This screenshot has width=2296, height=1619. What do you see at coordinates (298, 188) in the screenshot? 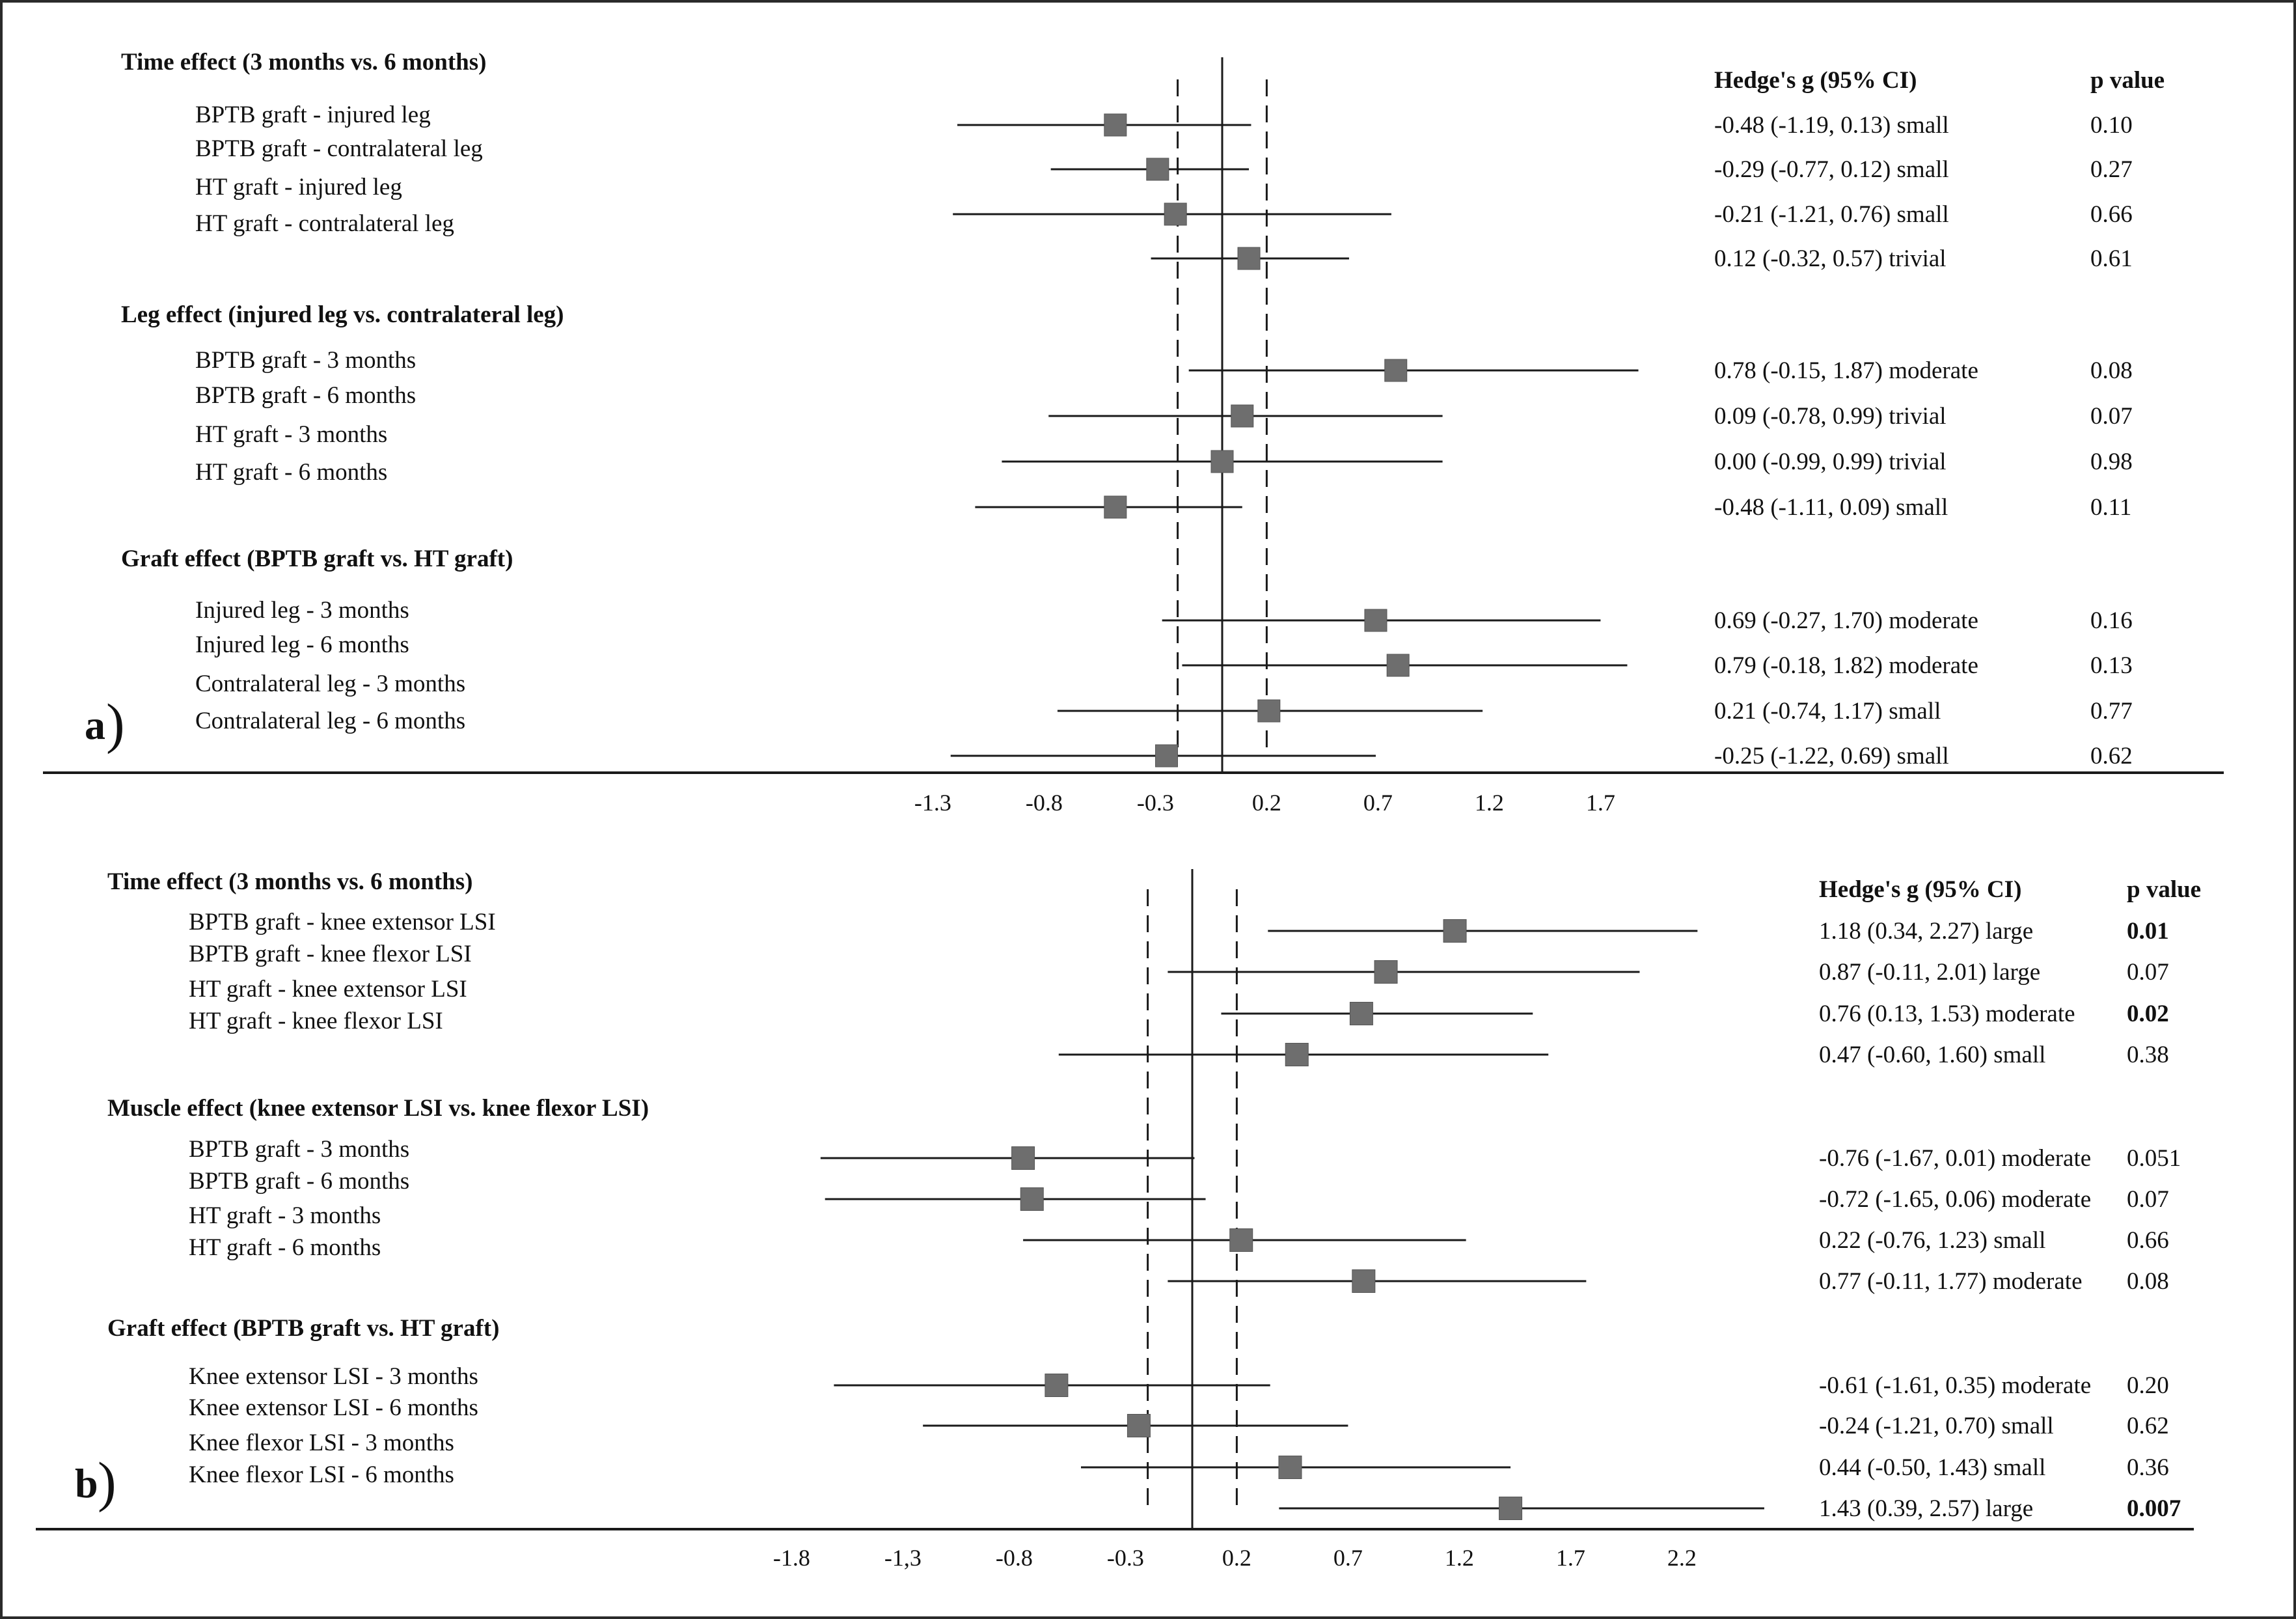
I see `row-label: HT graft - injured leg` at bounding box center [298, 188].